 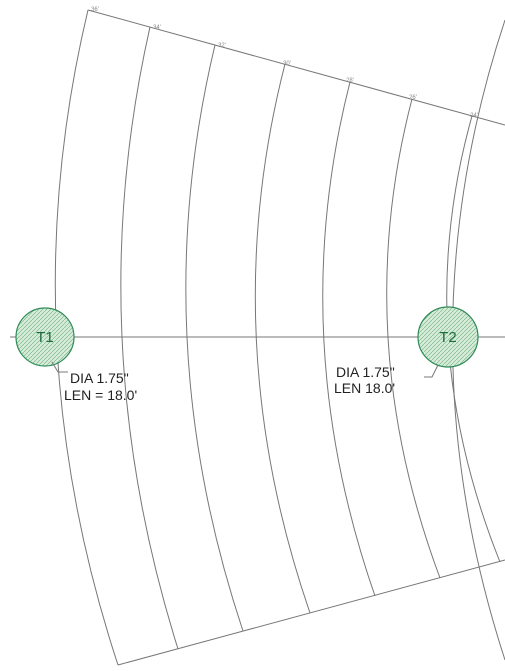 What do you see at coordinates (100, 395) in the screenshot?
I see `len-label: LEN = 18.0'` at bounding box center [100, 395].